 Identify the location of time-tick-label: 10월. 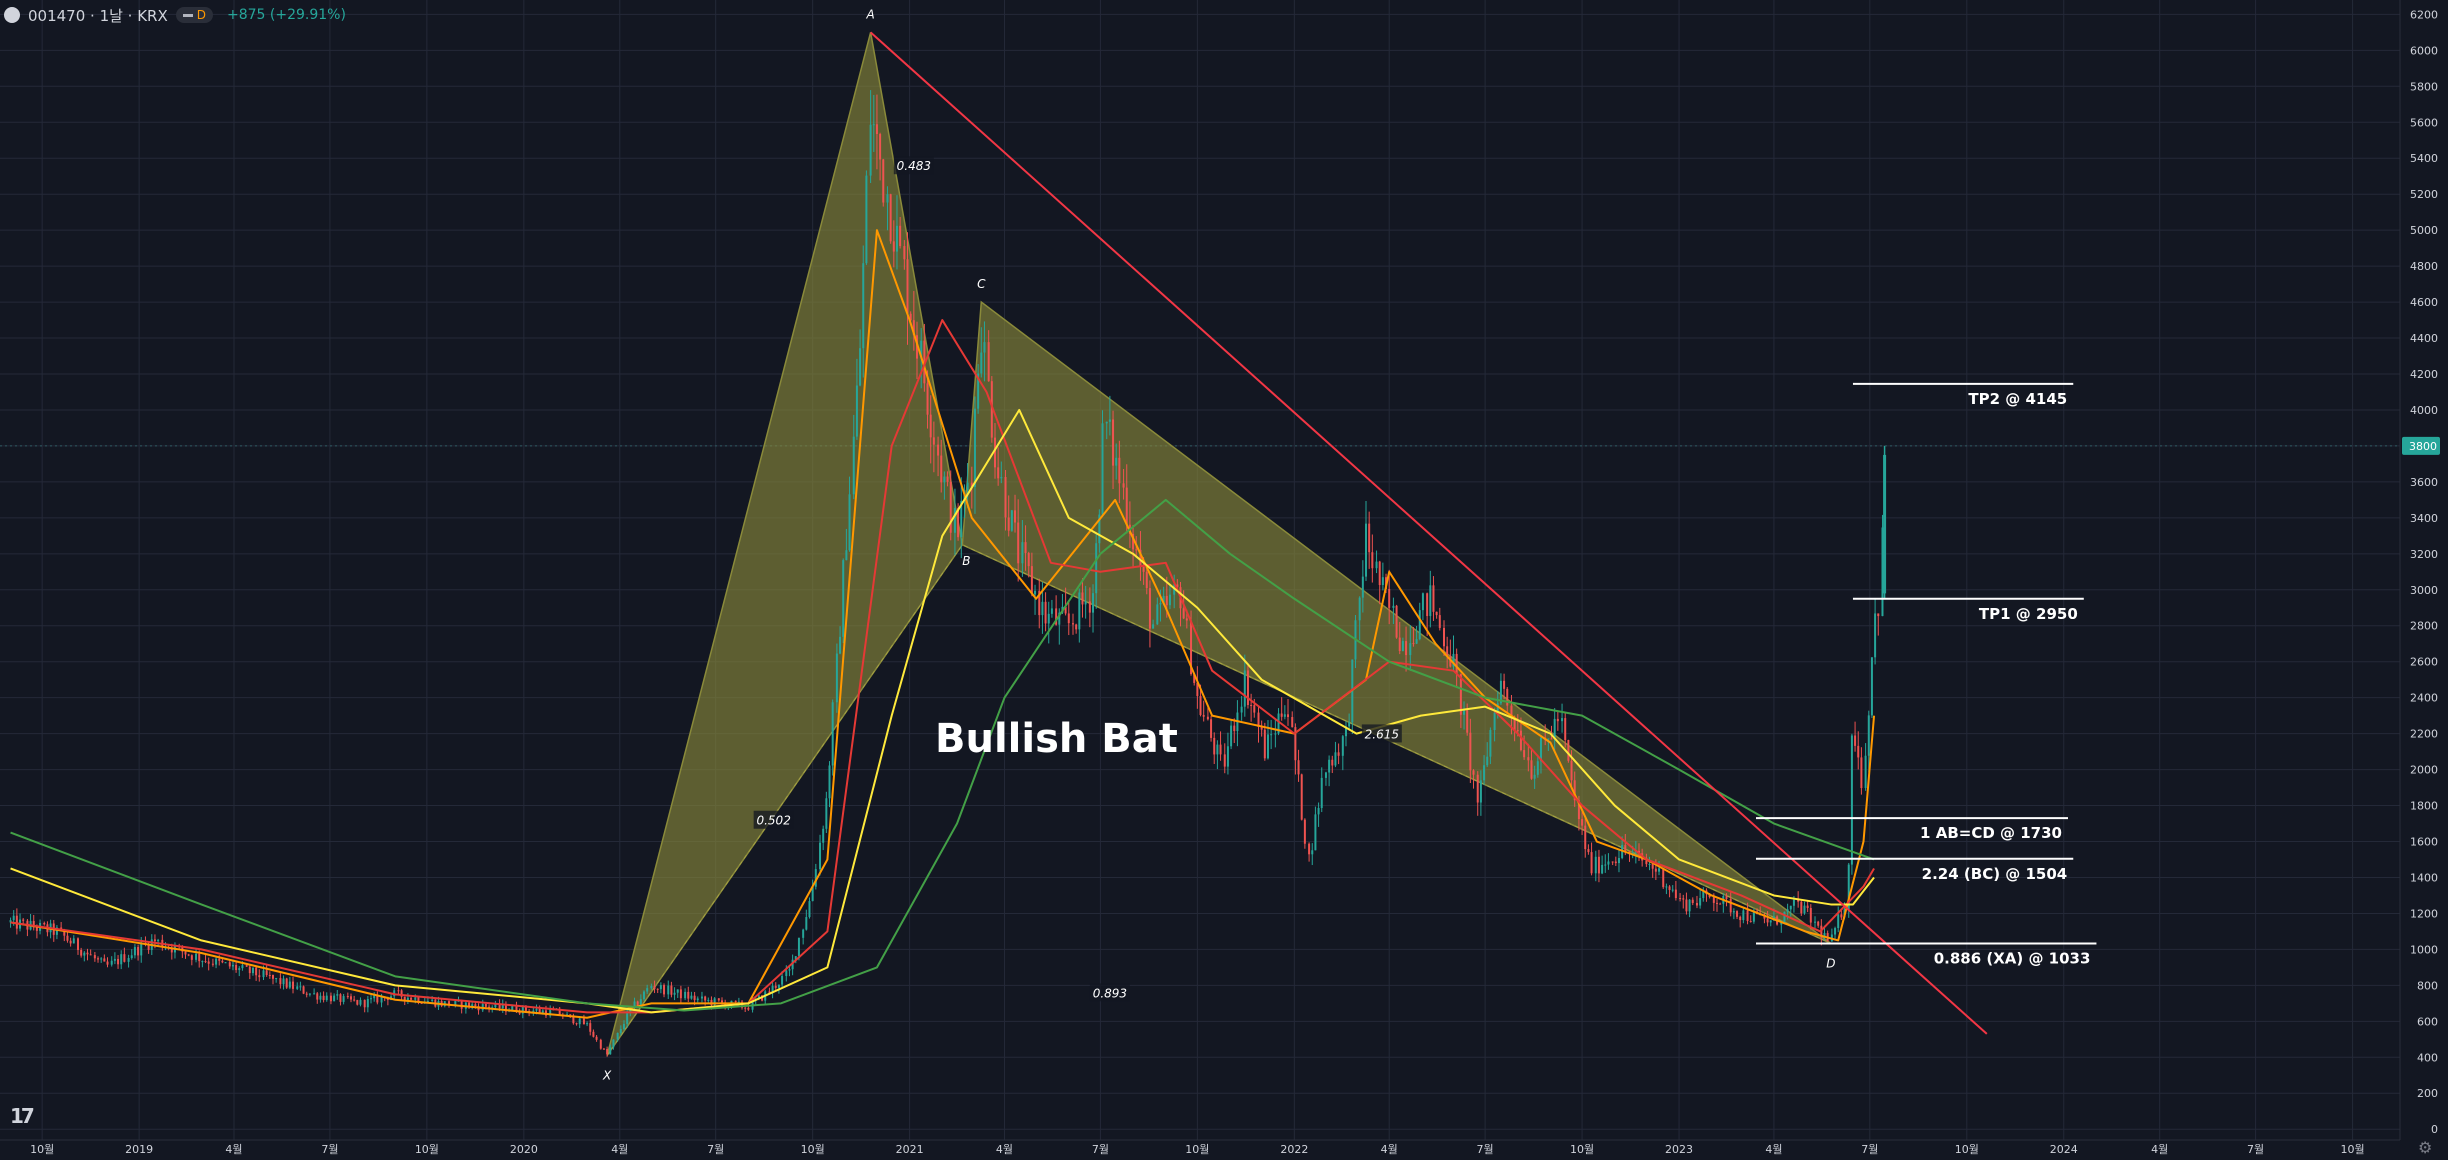
(813, 1149).